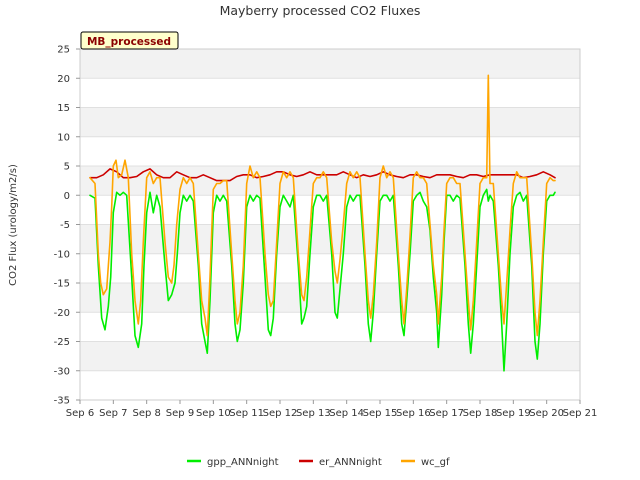 Image resolution: width=640 pixels, height=480 pixels. I want to click on legend-label-er-annnight: er_ANNnight, so click(350, 462).